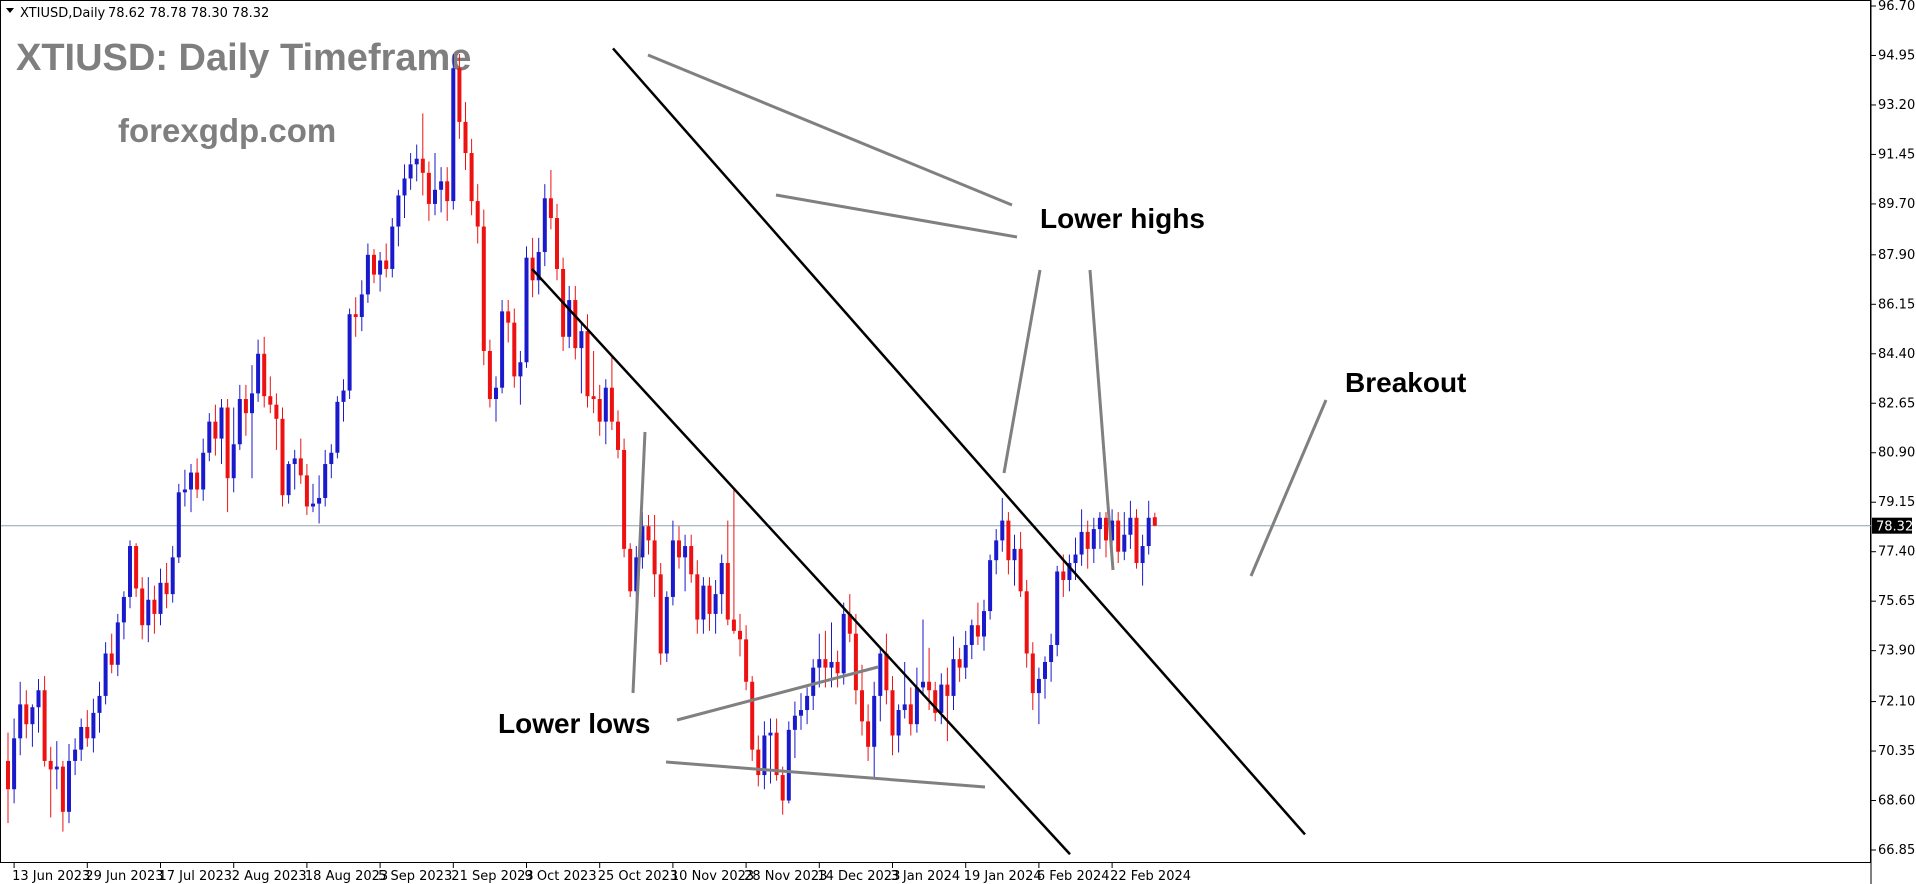 The image size is (1916, 884). What do you see at coordinates (1896, 304) in the screenshot?
I see `y-tick-label: 86.15` at bounding box center [1896, 304].